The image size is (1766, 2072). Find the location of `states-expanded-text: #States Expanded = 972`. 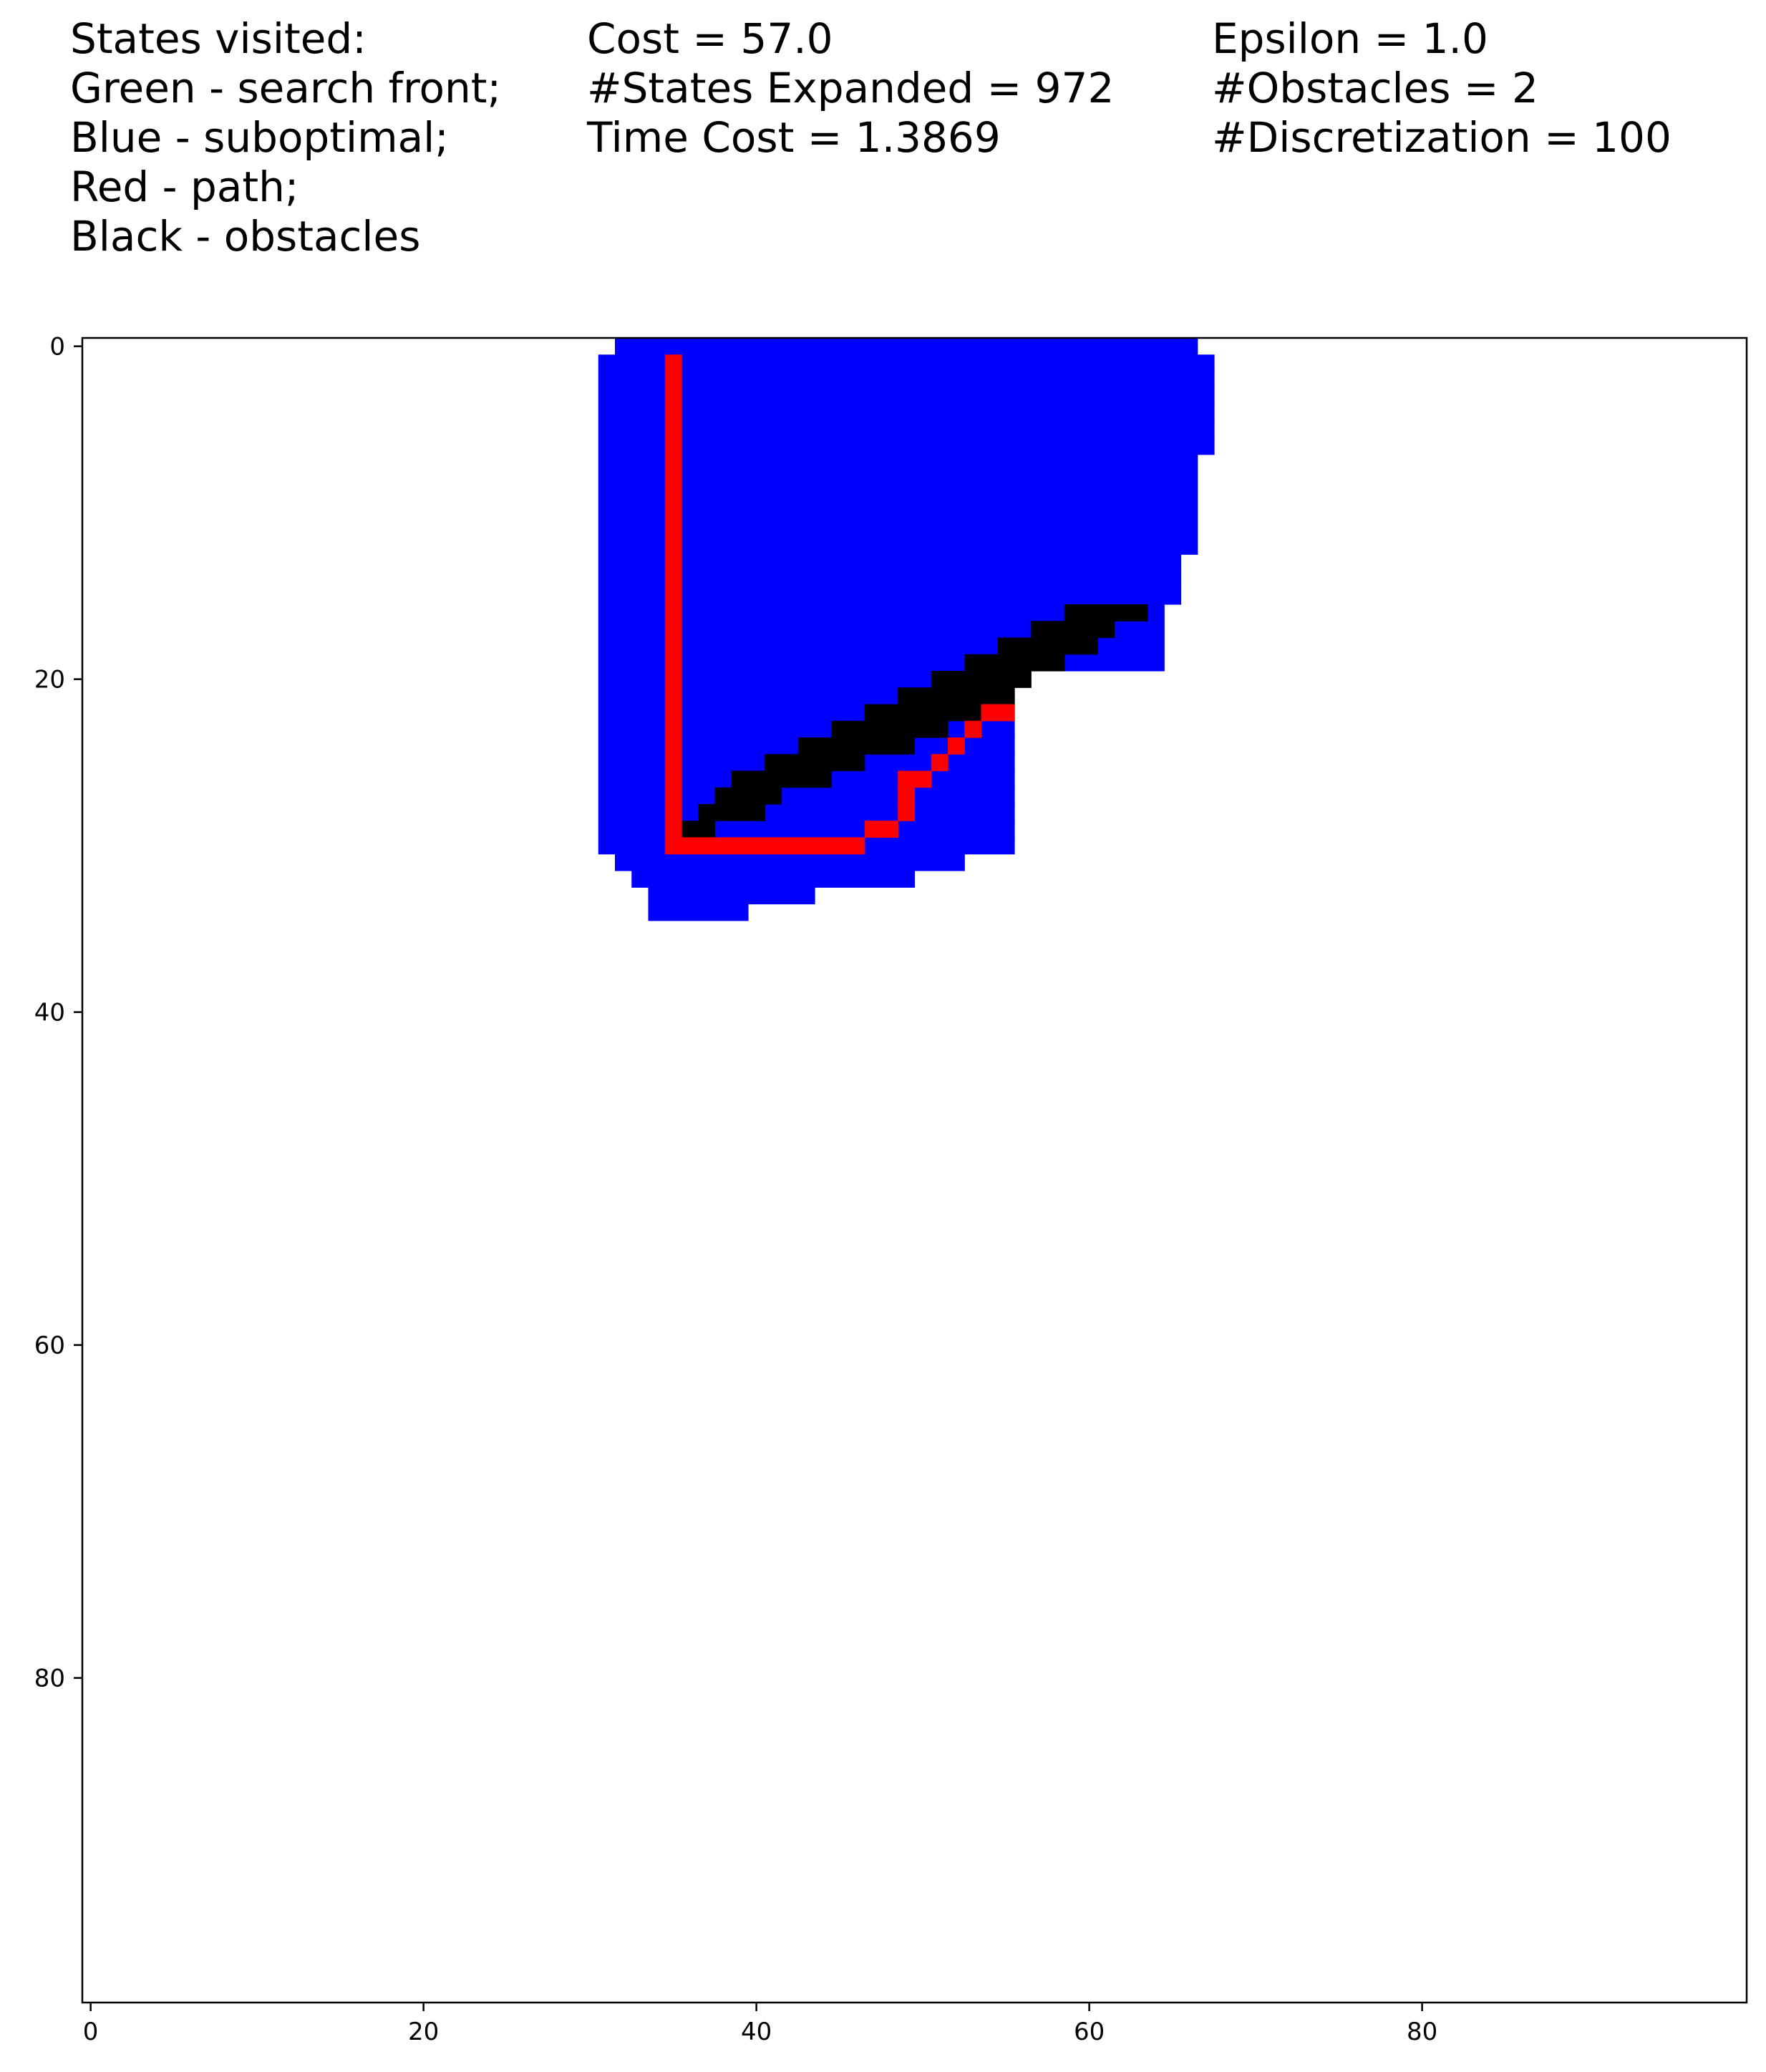

states-expanded-text: #States Expanded = 972 is located at coordinates (851, 88).